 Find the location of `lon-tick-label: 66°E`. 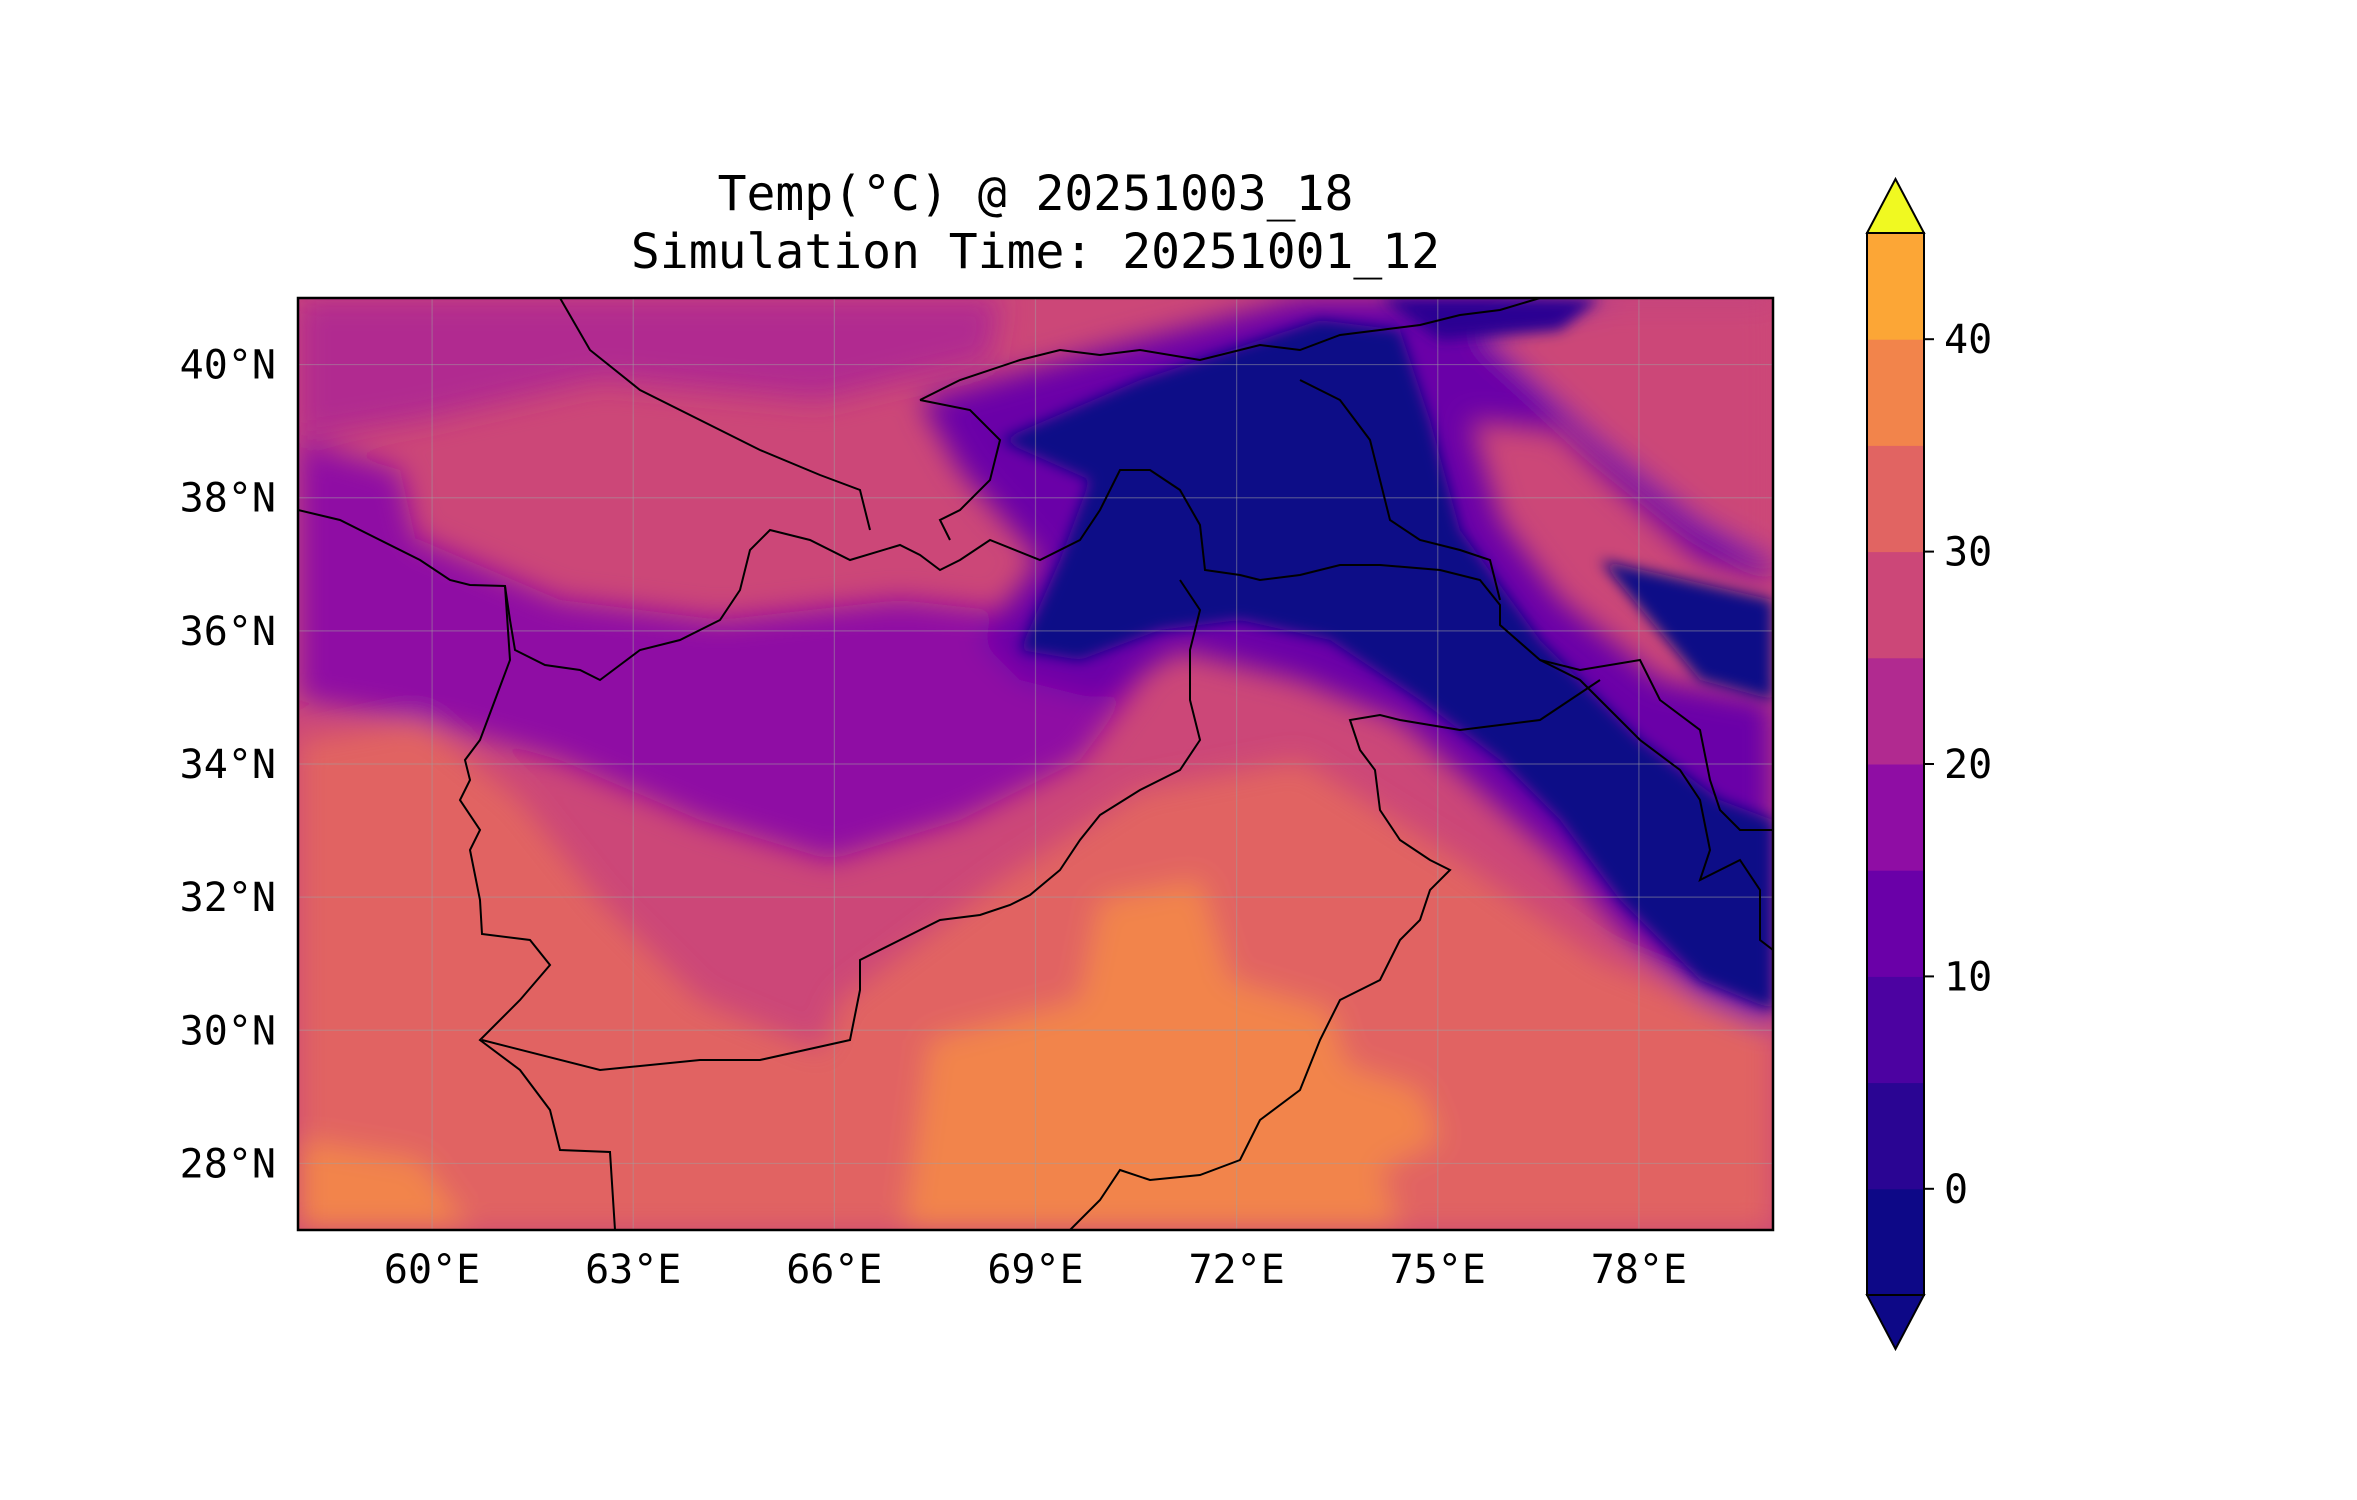

lon-tick-label: 66°E is located at coordinates (834, 1270).